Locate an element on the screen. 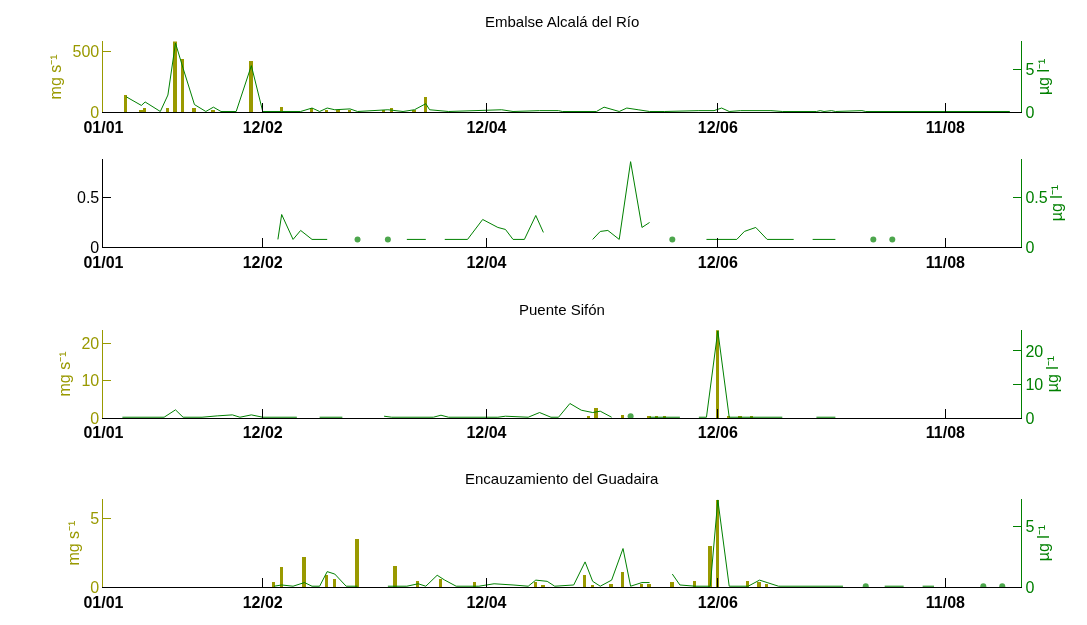 The image size is (1087, 625). y2-tick-label: 0.5 is located at coordinates (1036, 198).